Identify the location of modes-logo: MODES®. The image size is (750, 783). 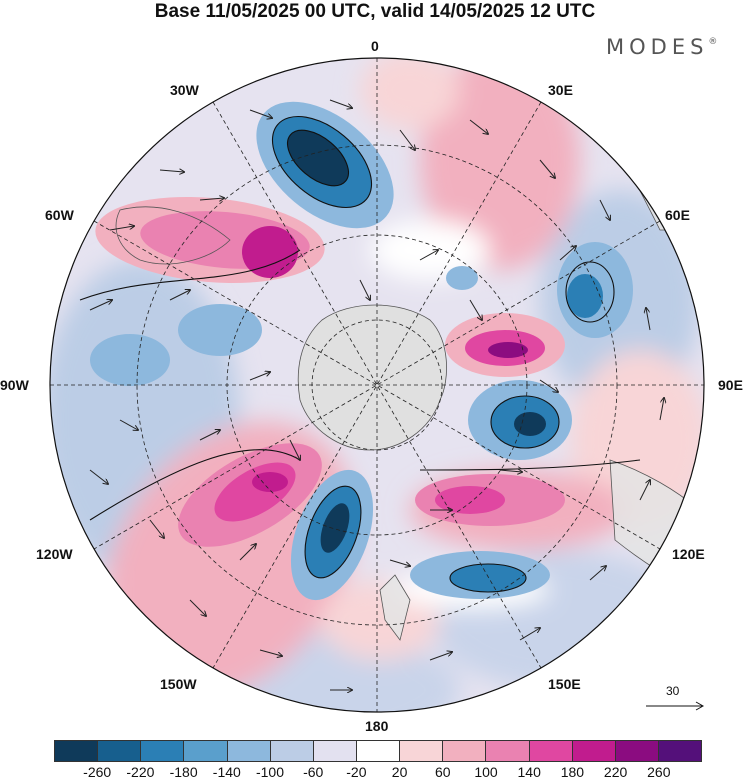
(661, 47).